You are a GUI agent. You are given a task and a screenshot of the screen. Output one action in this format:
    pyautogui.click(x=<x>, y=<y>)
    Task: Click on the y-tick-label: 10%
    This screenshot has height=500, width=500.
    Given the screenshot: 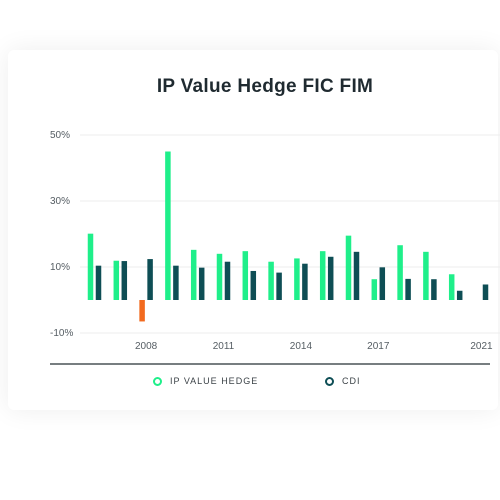 What is the action you would take?
    pyautogui.click(x=60, y=267)
    